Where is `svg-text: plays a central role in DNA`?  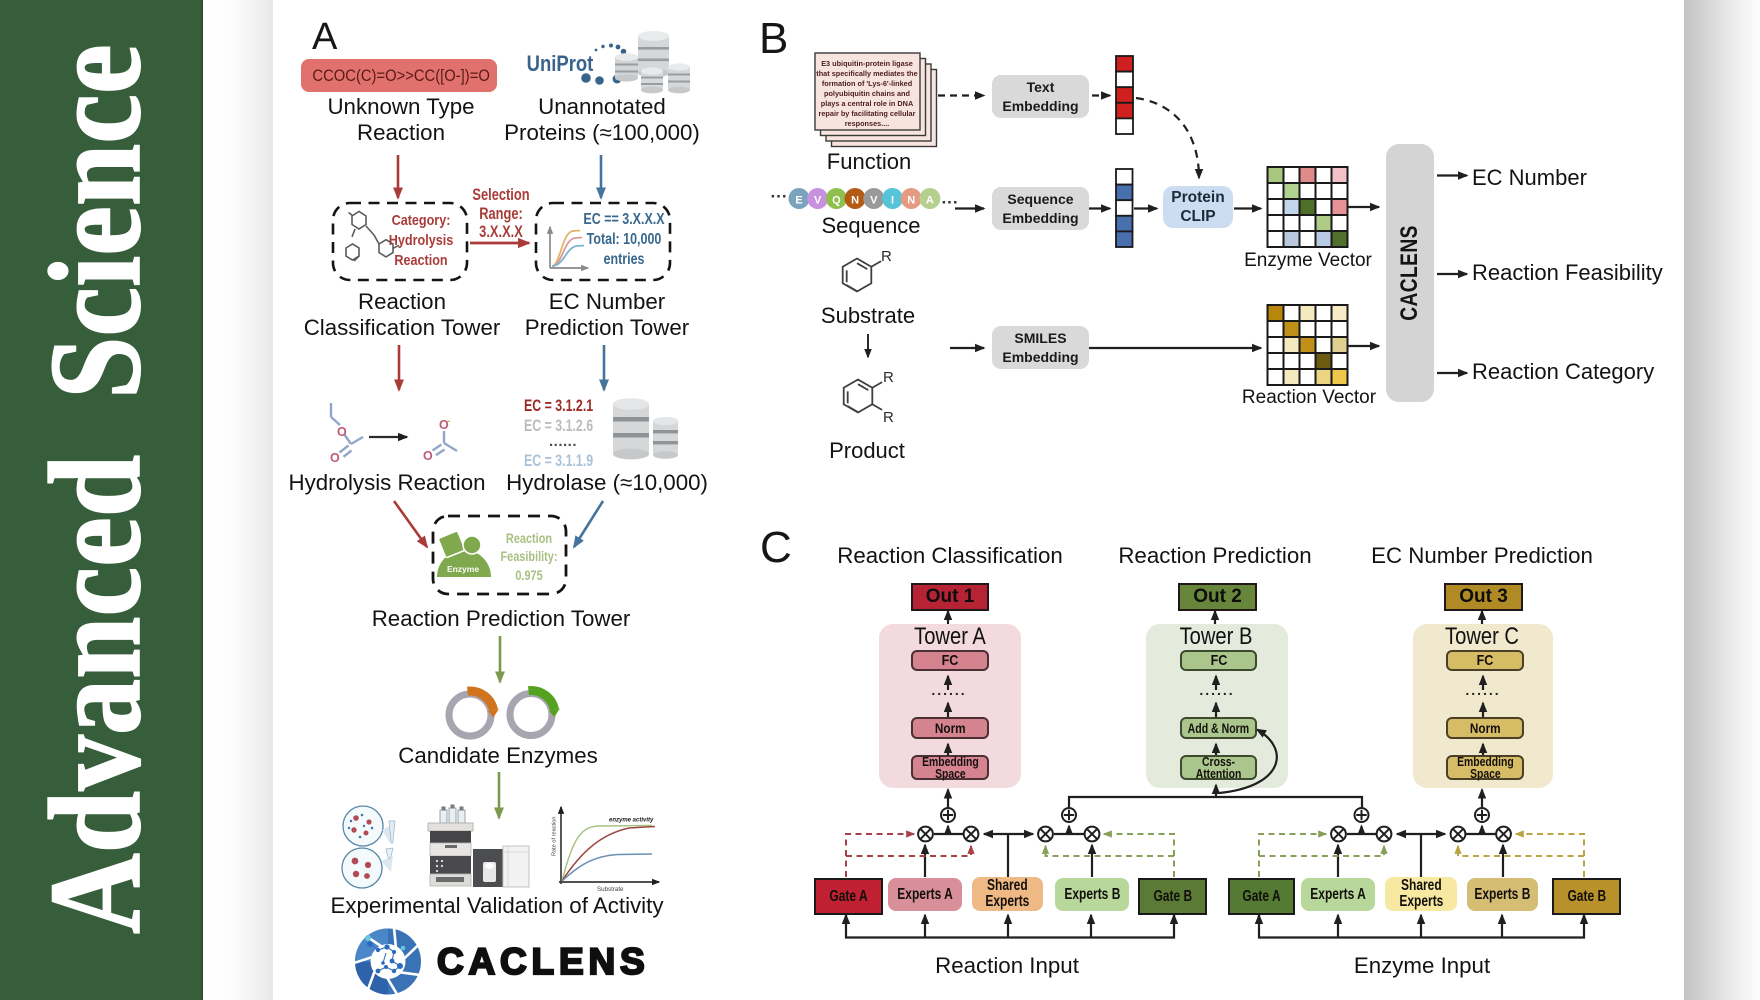
svg-text: plays a central role in DNA is located at coordinates (867, 103).